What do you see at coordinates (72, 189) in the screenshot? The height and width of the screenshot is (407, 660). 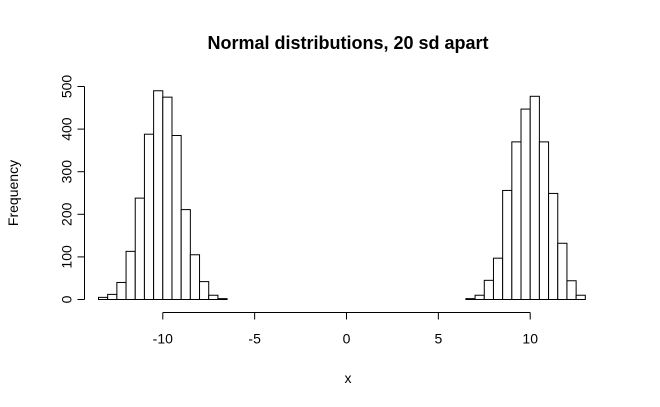 I see `y-axis-ticks: 0 100 200 300 400 500` at bounding box center [72, 189].